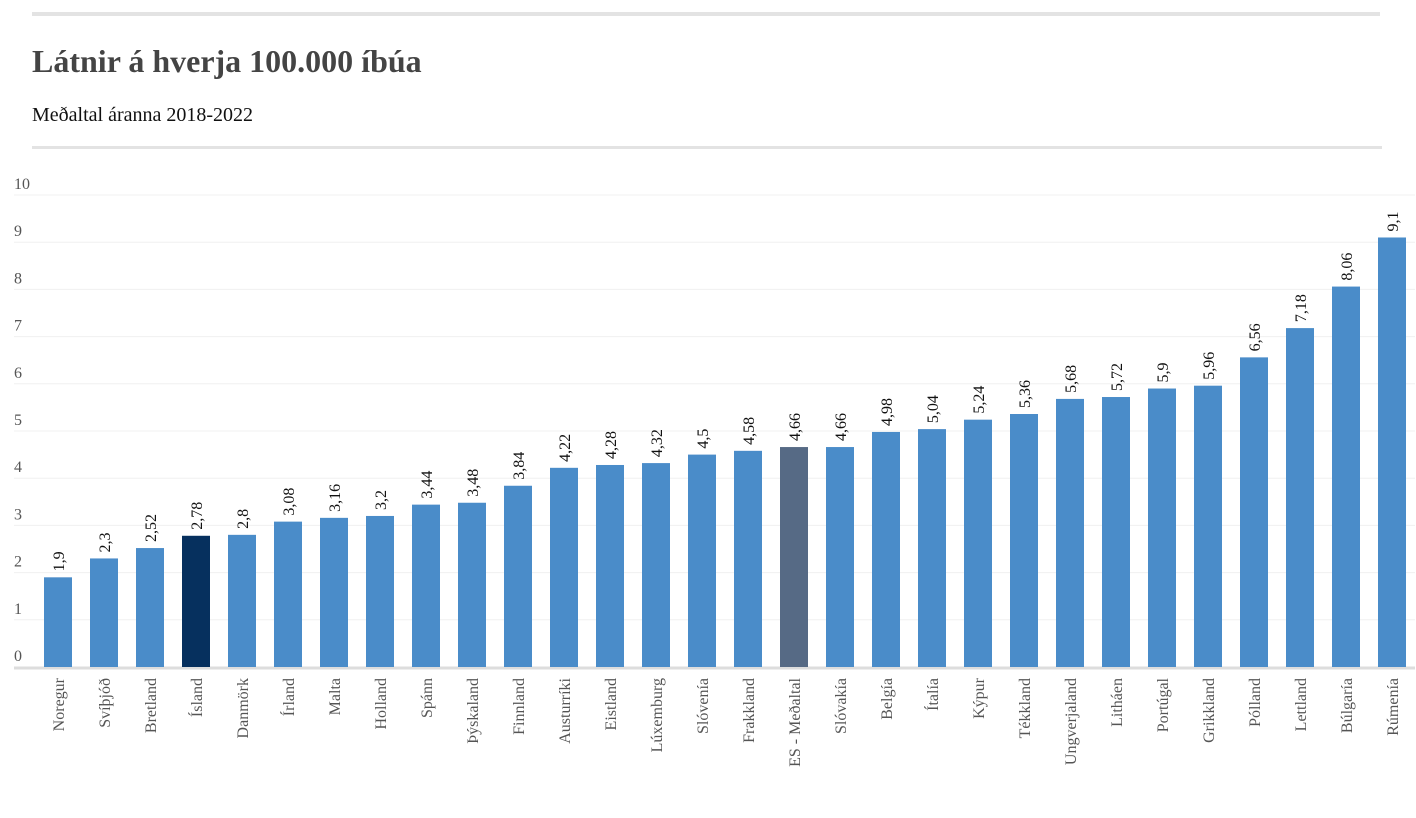  I want to click on value-label: 3,84, so click(519, 466).